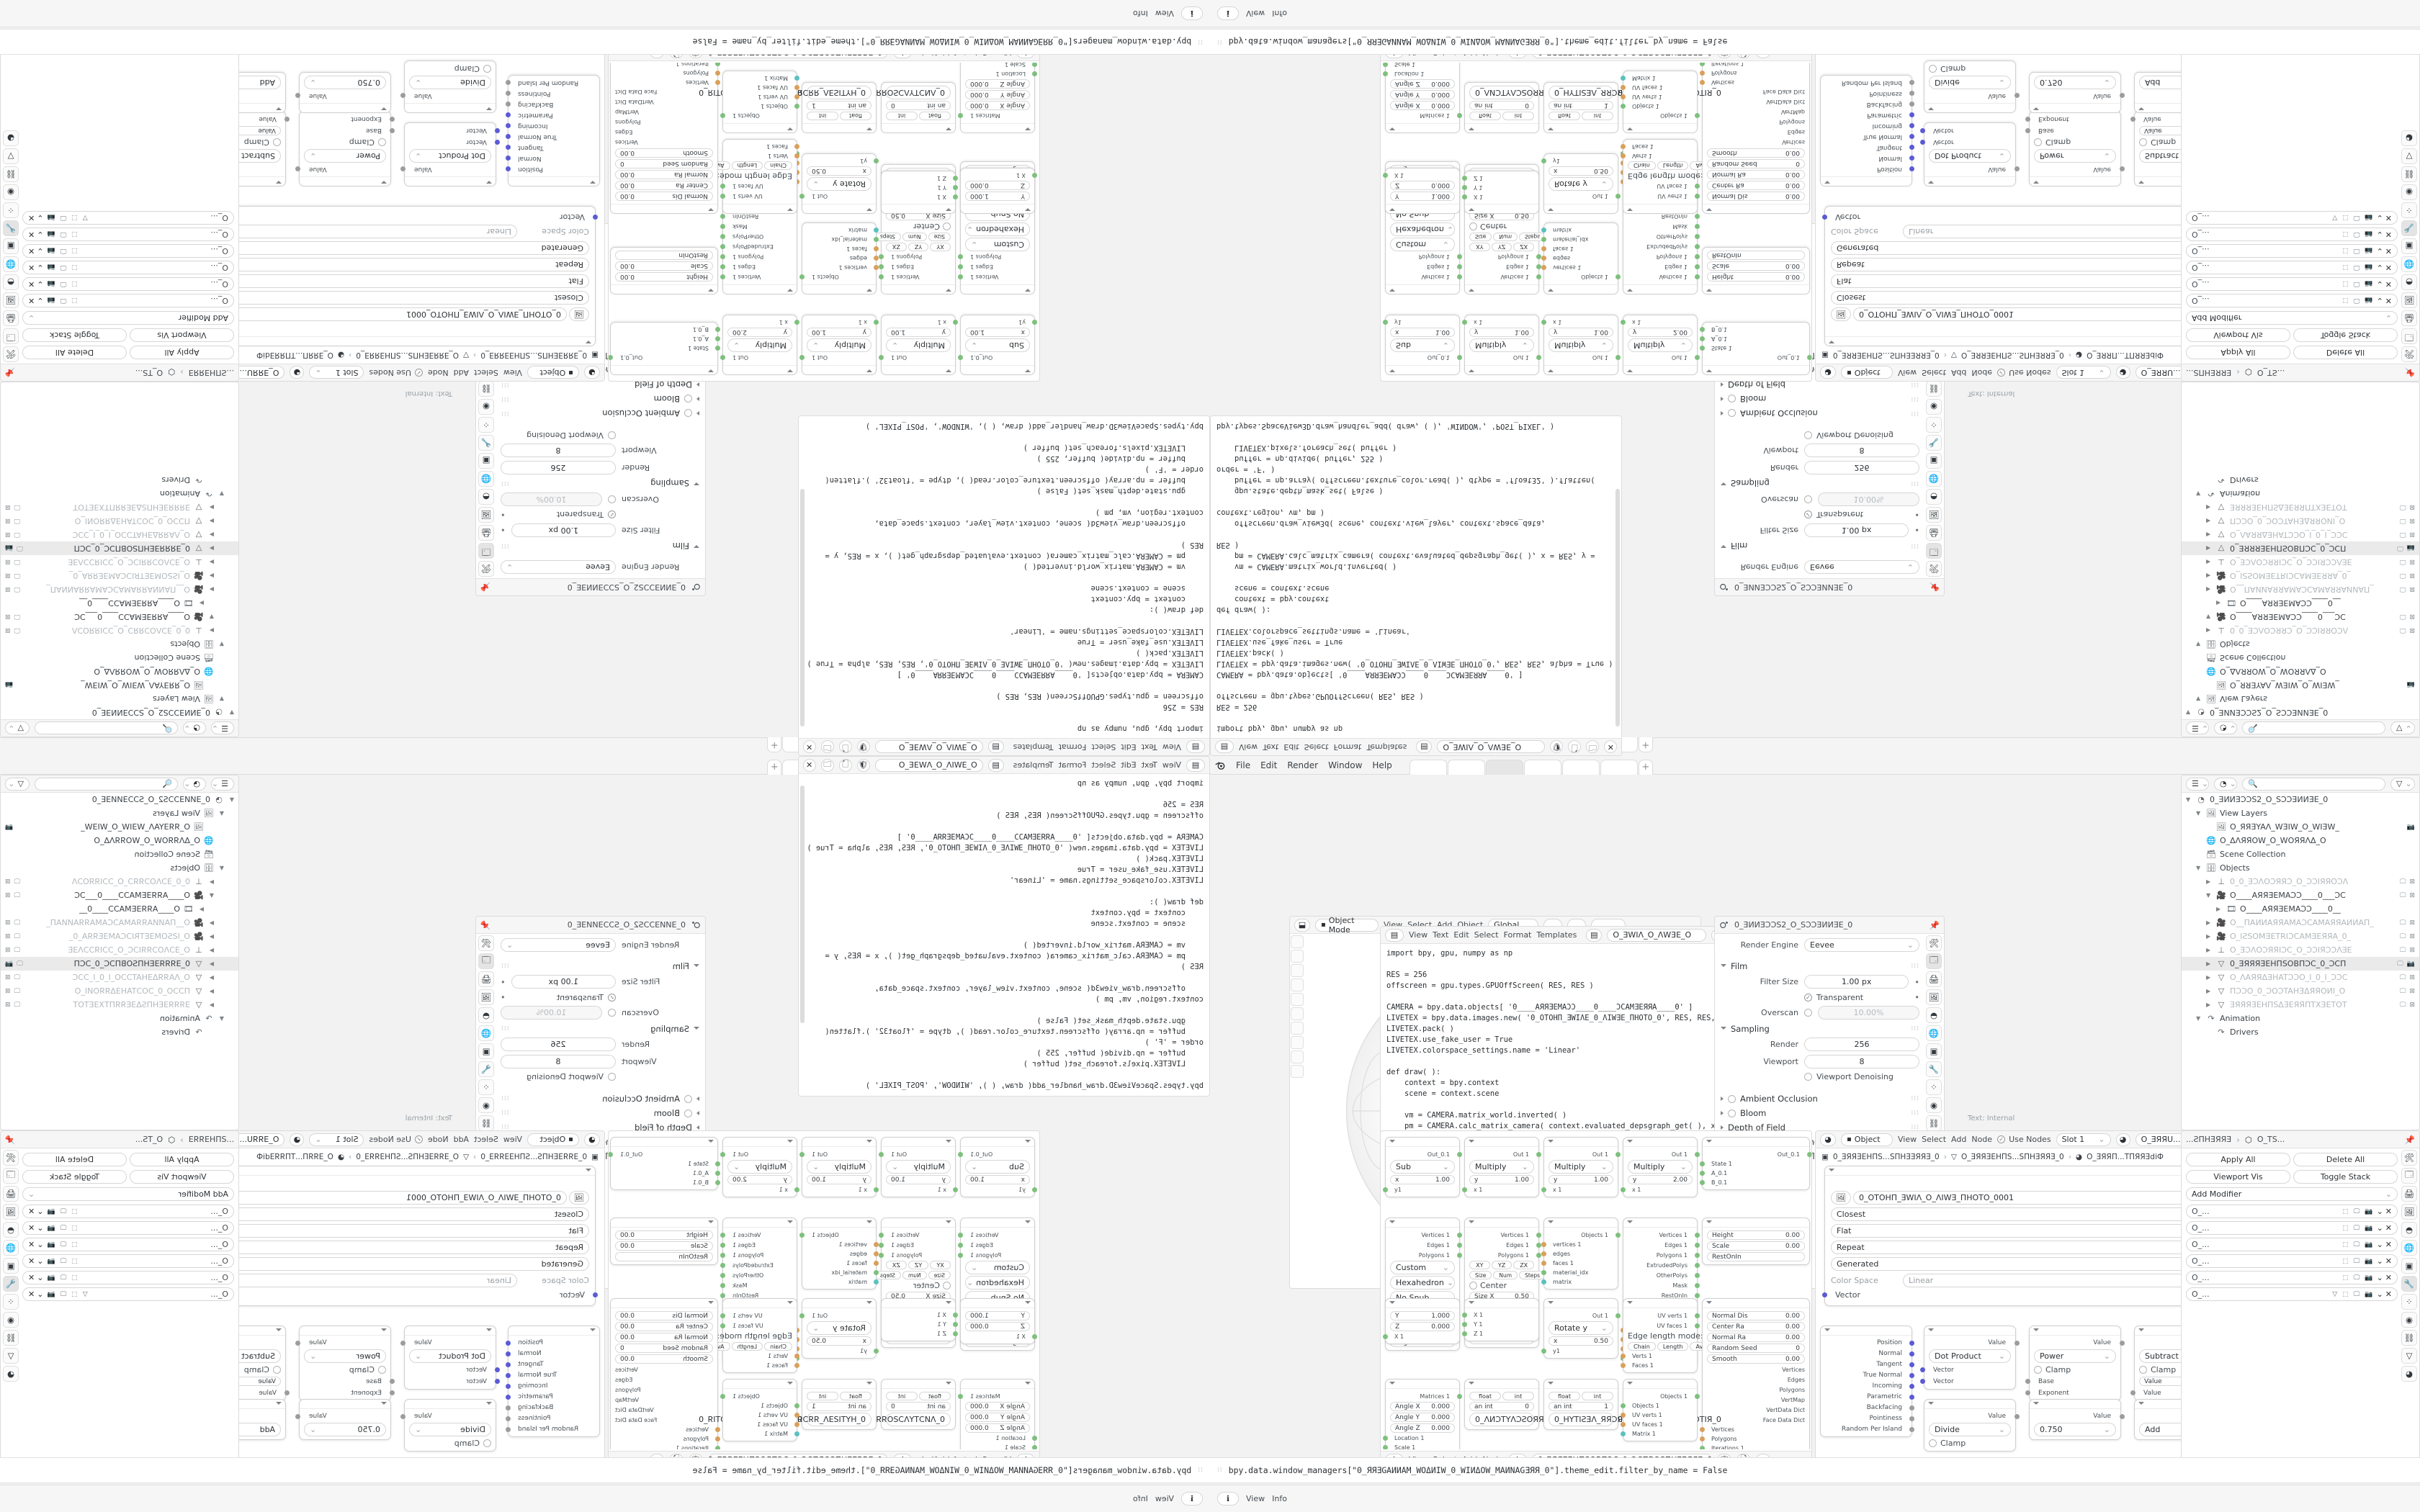  Describe the element at coordinates (1502, 226) in the screenshot. I see `center-checkbox: Center` at that location.